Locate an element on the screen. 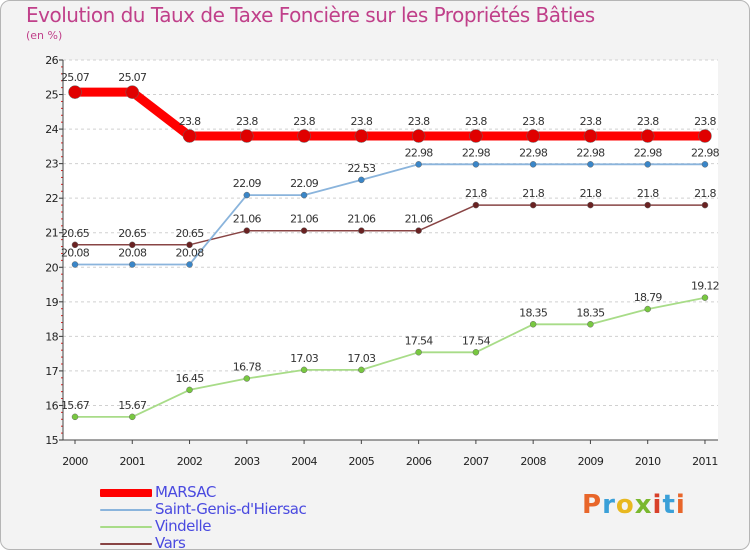  logo-letter: i is located at coordinates (680, 505).